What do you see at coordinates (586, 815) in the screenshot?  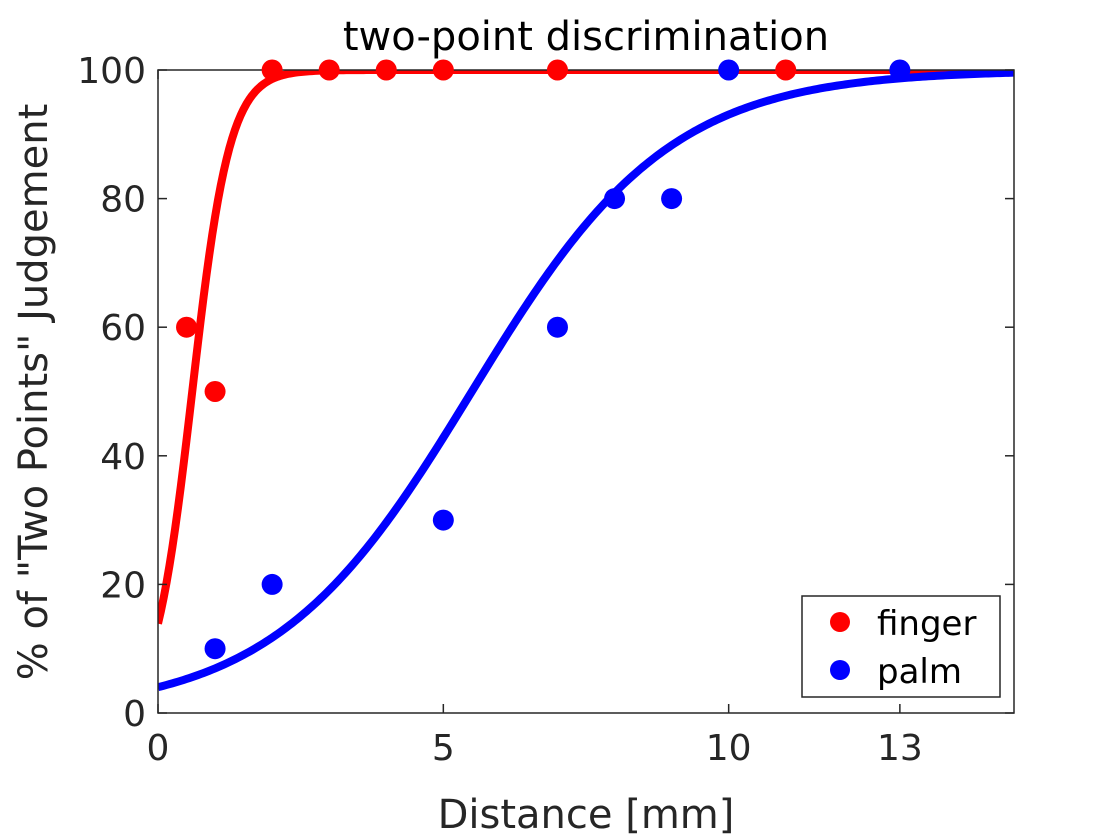 I see `x-axis-label: Distance [mm]` at bounding box center [586, 815].